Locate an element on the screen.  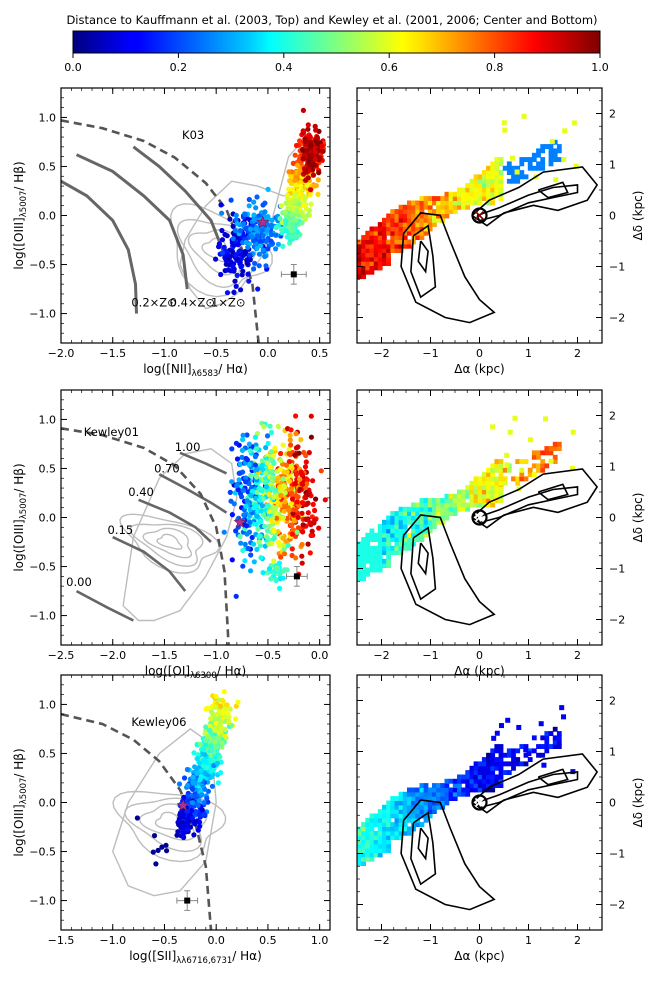
density-envelope is located at coordinates (164, 812).